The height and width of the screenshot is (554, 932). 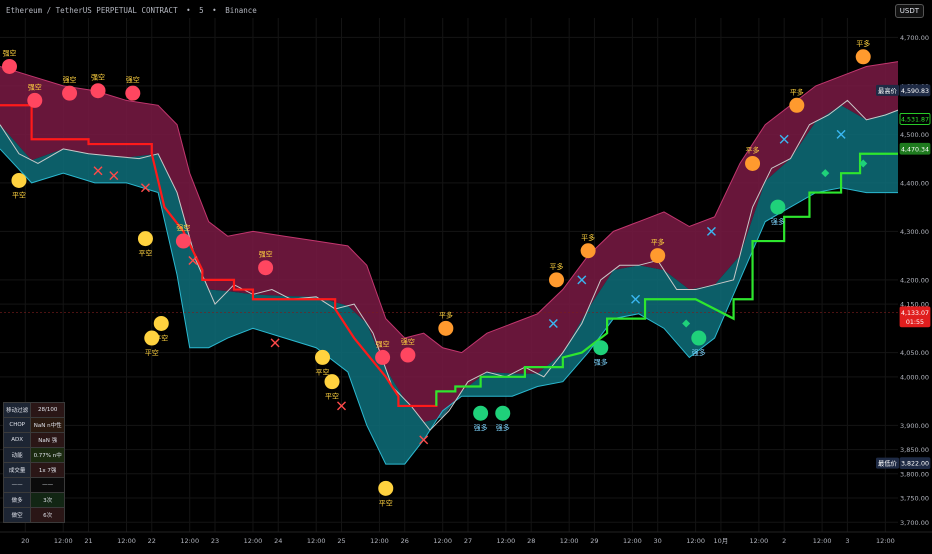 What do you see at coordinates (784, 541) in the screenshot?
I see `x-tick-label: 2` at bounding box center [784, 541].